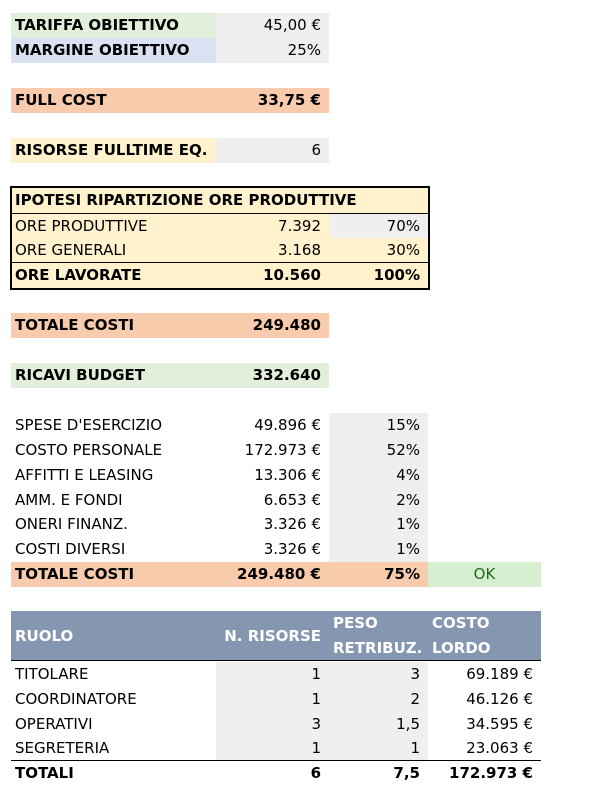  What do you see at coordinates (378, 636) in the screenshot?
I see `roles-header-weight: PESO RETRIBUZ.` at bounding box center [378, 636].